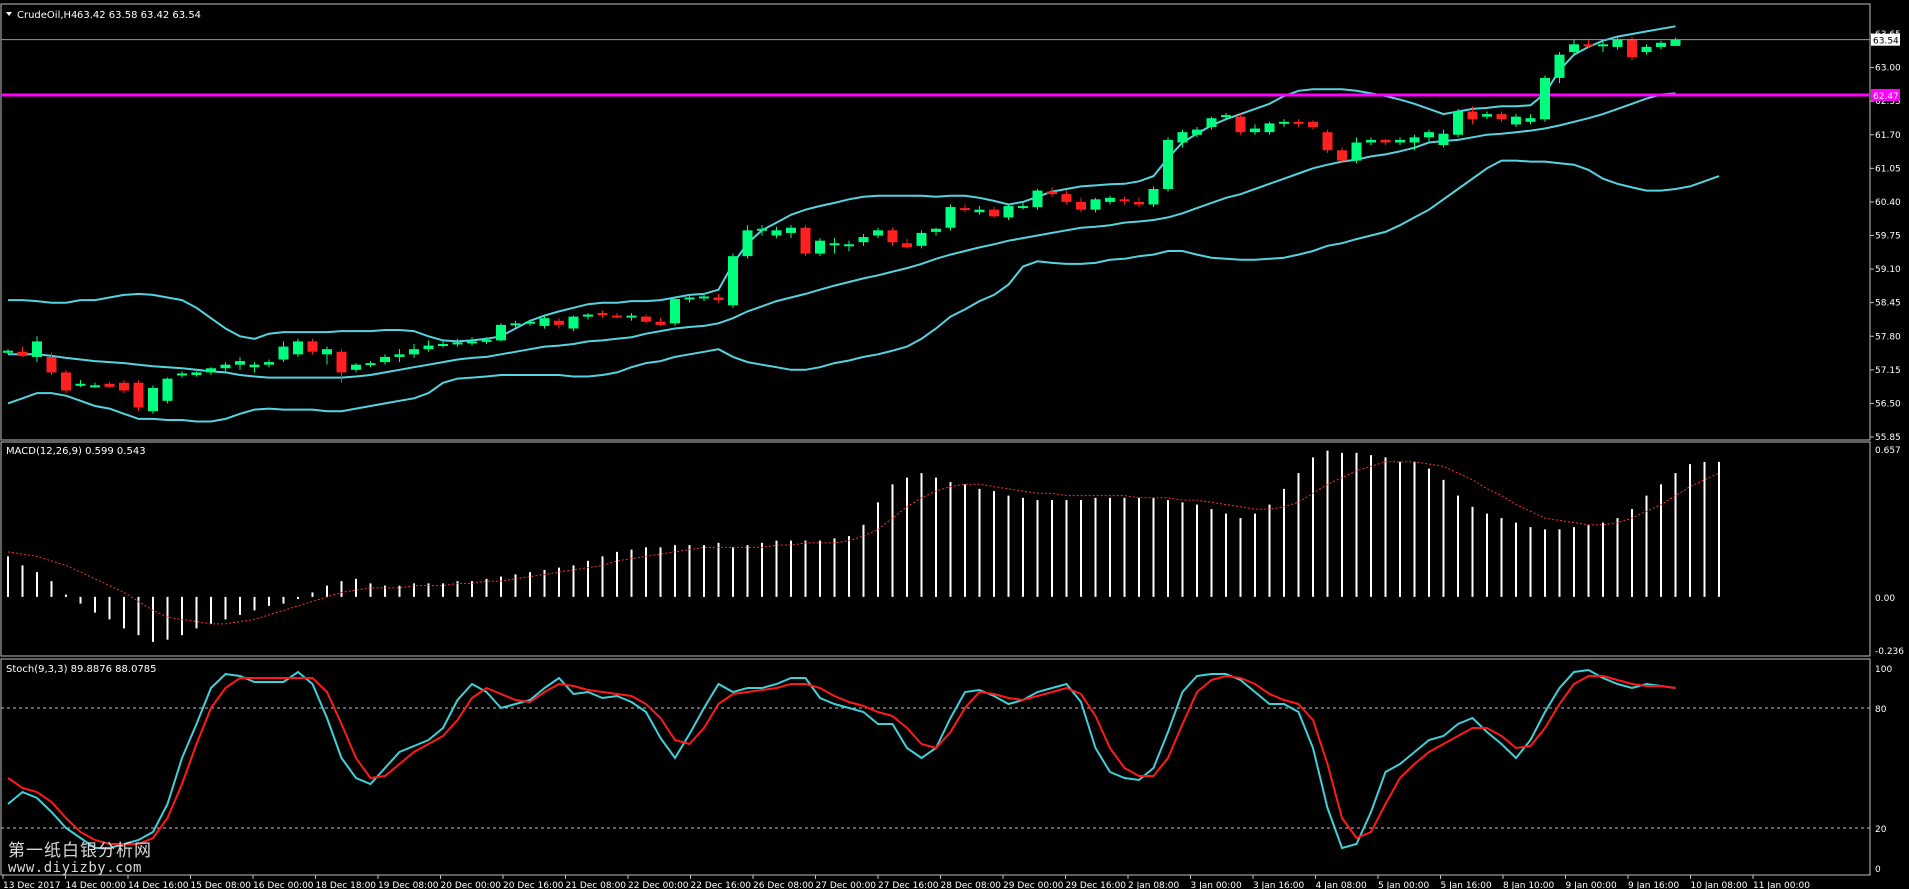 The height and width of the screenshot is (889, 1909). What do you see at coordinates (1781, 885) in the screenshot?
I see `time-tick-label: 11 Jan 00:00` at bounding box center [1781, 885].